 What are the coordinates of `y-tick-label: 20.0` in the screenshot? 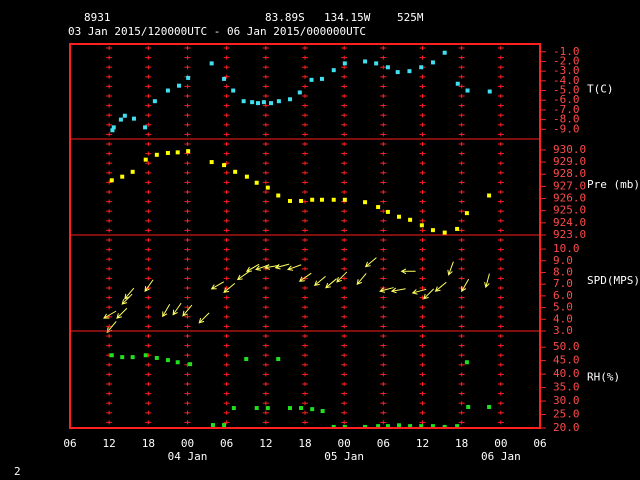 It's located at (566, 427).